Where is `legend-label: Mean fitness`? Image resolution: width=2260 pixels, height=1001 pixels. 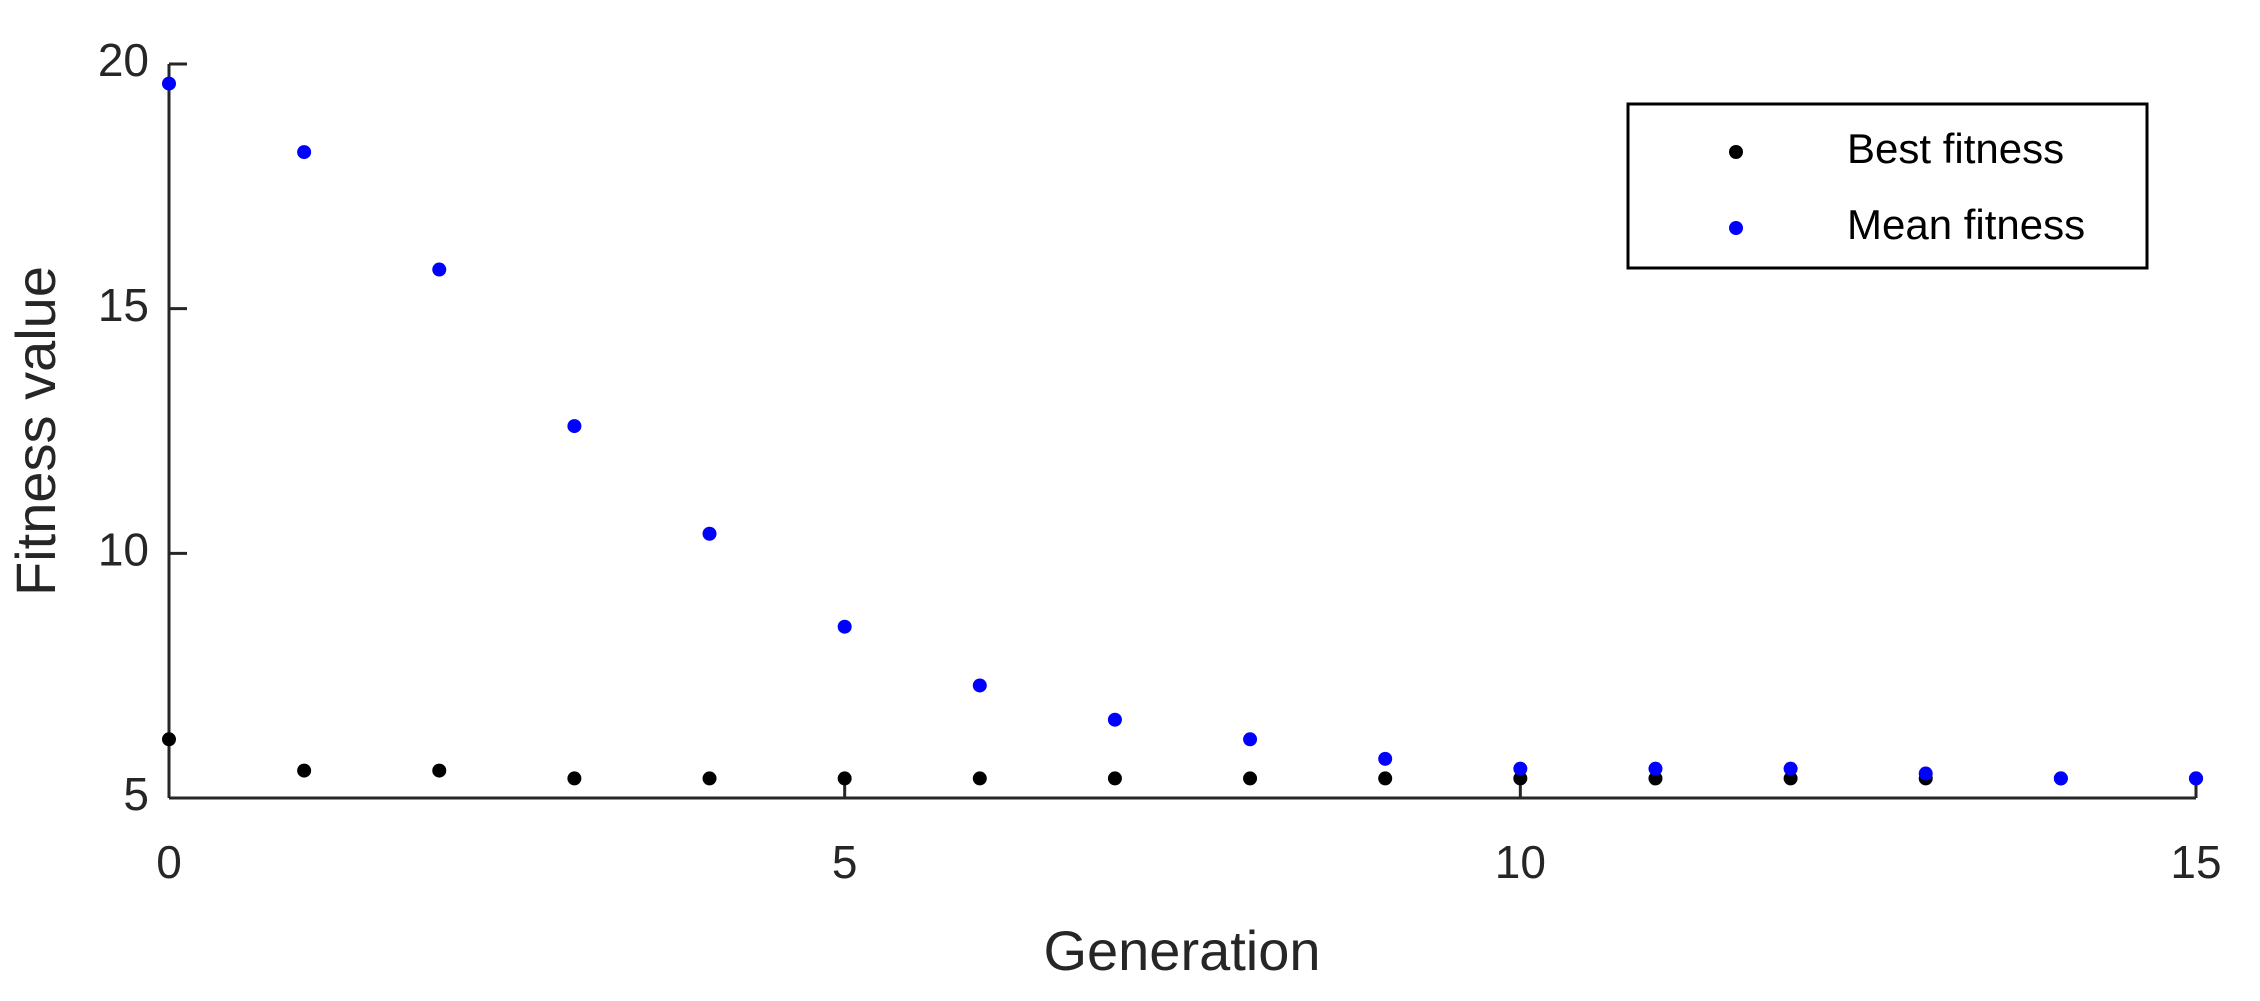 legend-label: Mean fitness is located at coordinates (1966, 224).